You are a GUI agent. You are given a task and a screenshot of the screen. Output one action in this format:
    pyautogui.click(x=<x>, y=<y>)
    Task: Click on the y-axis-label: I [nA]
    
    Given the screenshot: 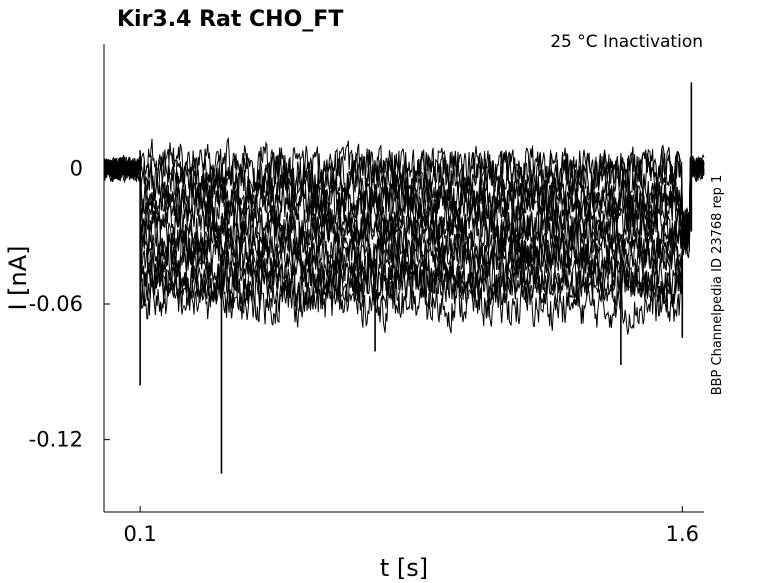 What is the action you would take?
    pyautogui.click(x=18, y=277)
    